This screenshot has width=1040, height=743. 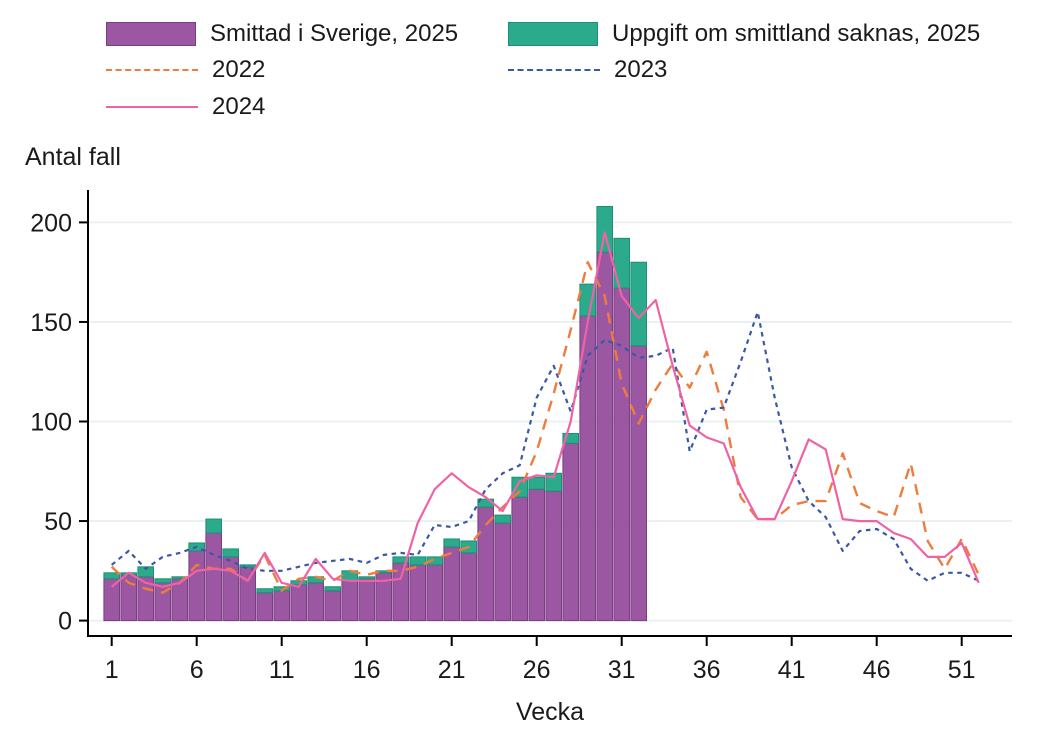 What do you see at coordinates (112, 670) in the screenshot?
I see `x-tick-label-1: 1` at bounding box center [112, 670].